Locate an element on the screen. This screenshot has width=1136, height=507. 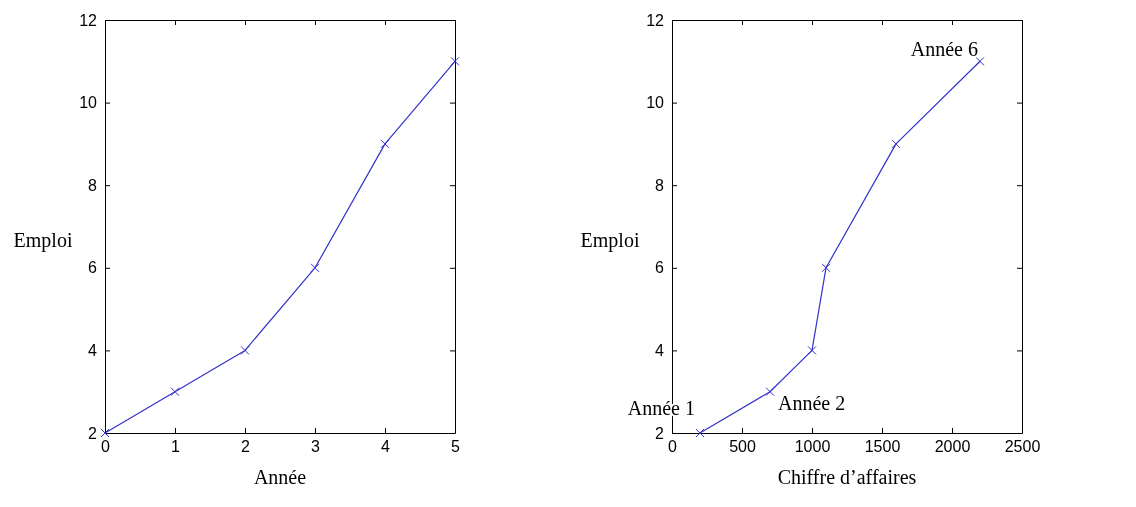
x-tick-label: 1500 is located at coordinates (882, 447).